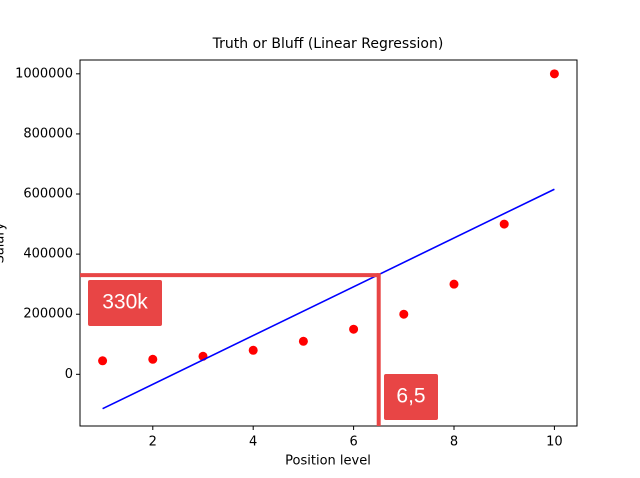 The width and height of the screenshot is (640, 478). What do you see at coordinates (69, 374) in the screenshot?
I see `y-tick-label: 0` at bounding box center [69, 374].